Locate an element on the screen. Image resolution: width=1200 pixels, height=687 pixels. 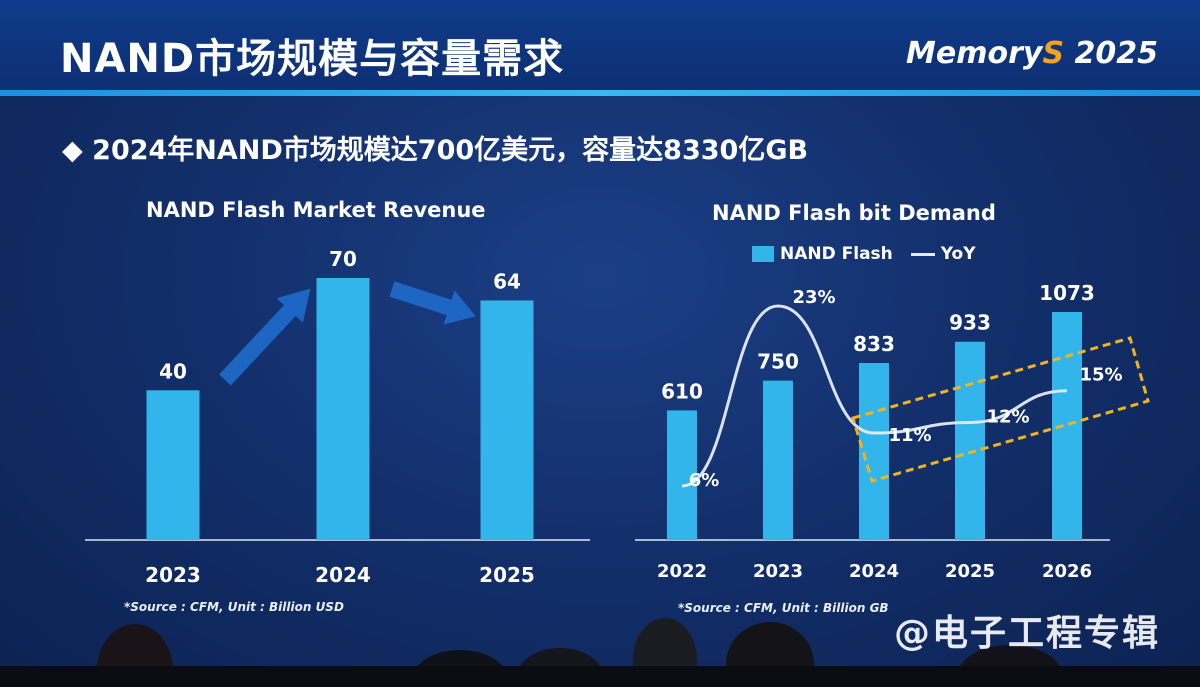
yoy-label-2026: 15% is located at coordinates (1100, 375).